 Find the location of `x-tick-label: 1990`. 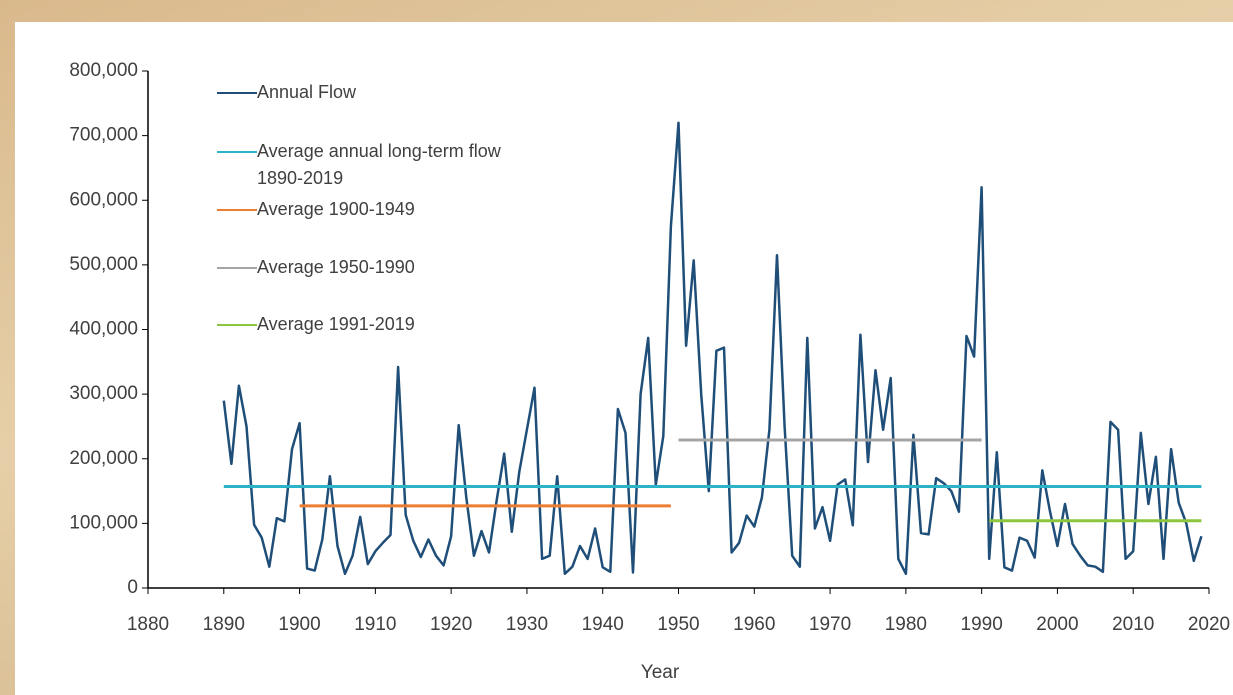

x-tick-label: 1990 is located at coordinates (982, 624).